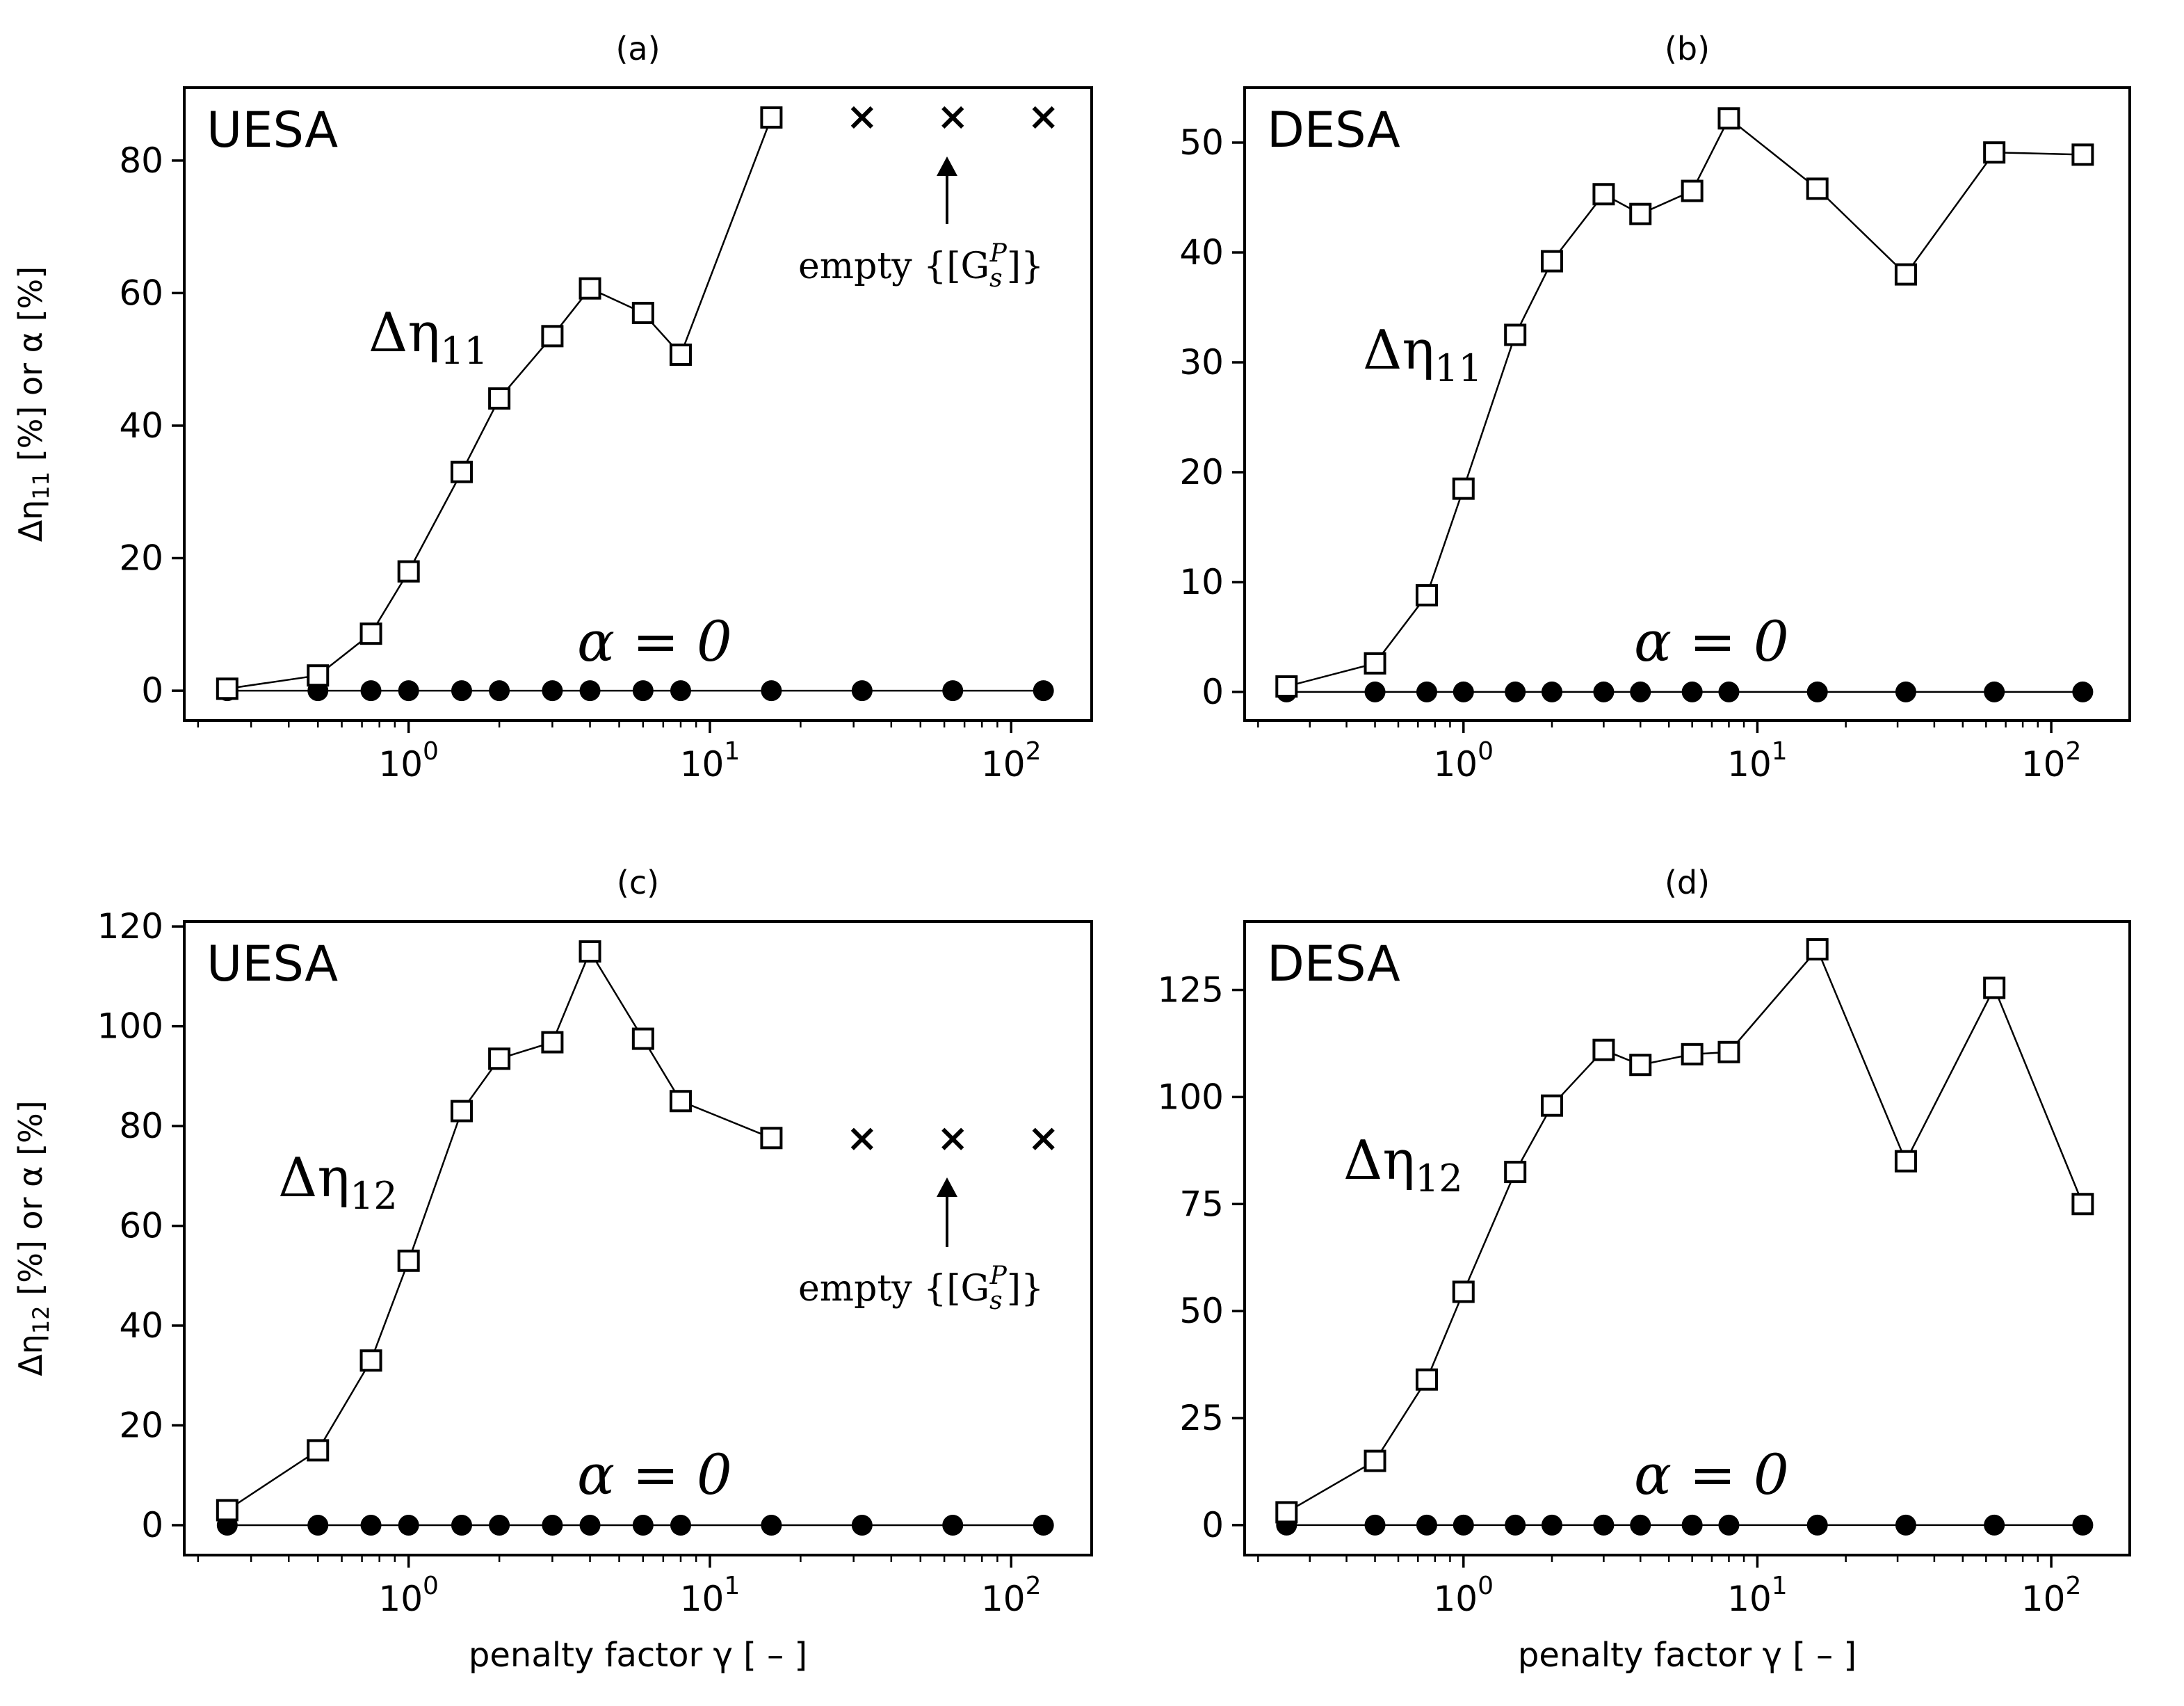 Image resolution: width=2184 pixels, height=1706 pixels. What do you see at coordinates (1011, 1595) in the screenshot?
I see `x-tick-label: 10²` at bounding box center [1011, 1595].